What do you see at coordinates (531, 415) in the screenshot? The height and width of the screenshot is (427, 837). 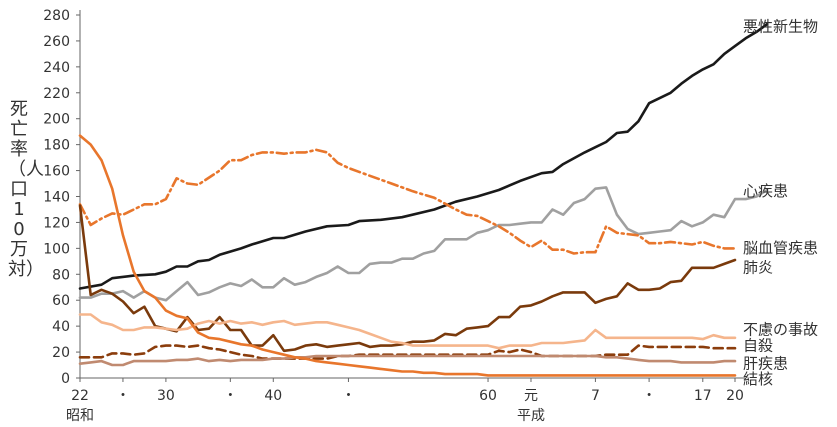 I see `era-label: 平成` at bounding box center [531, 415].